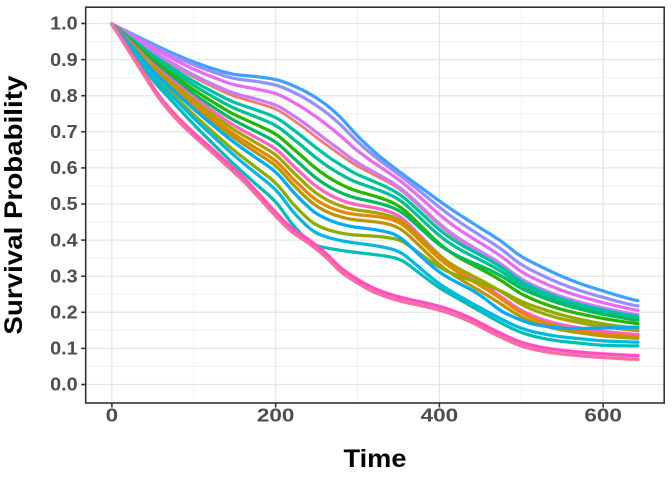 The width and height of the screenshot is (672, 480). I want to click on svg-text: 0.5, so click(64, 204).